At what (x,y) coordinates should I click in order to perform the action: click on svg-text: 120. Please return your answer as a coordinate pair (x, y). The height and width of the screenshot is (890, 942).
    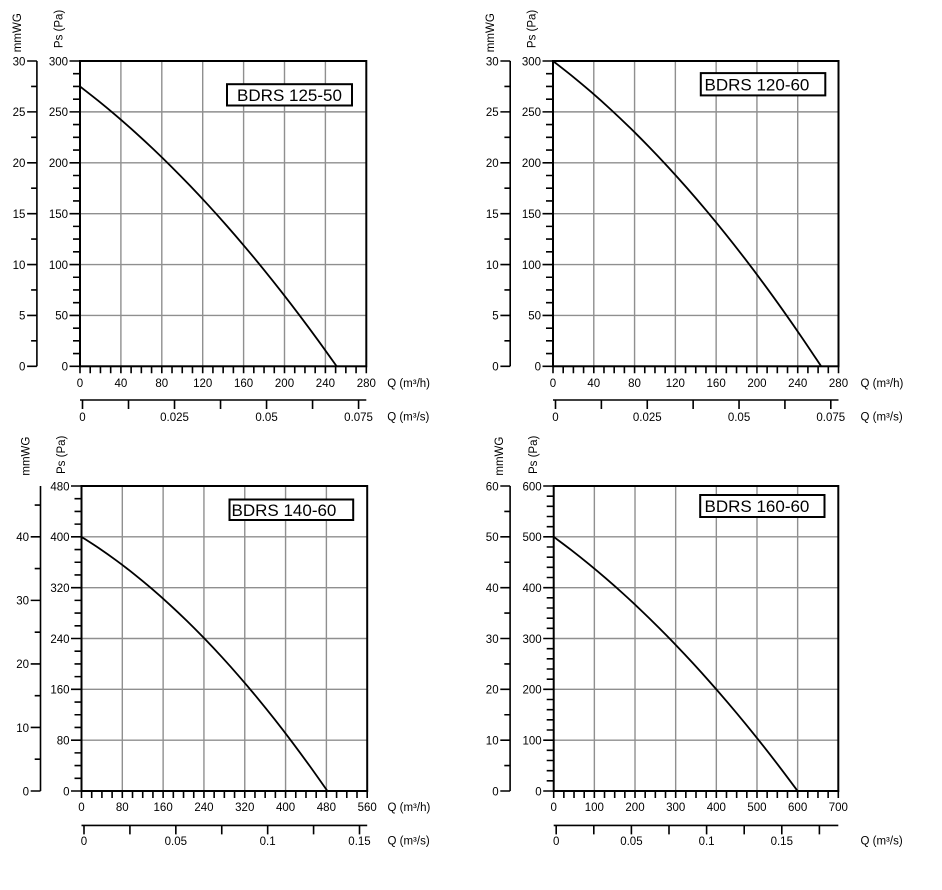
    Looking at the image, I should click on (675, 384).